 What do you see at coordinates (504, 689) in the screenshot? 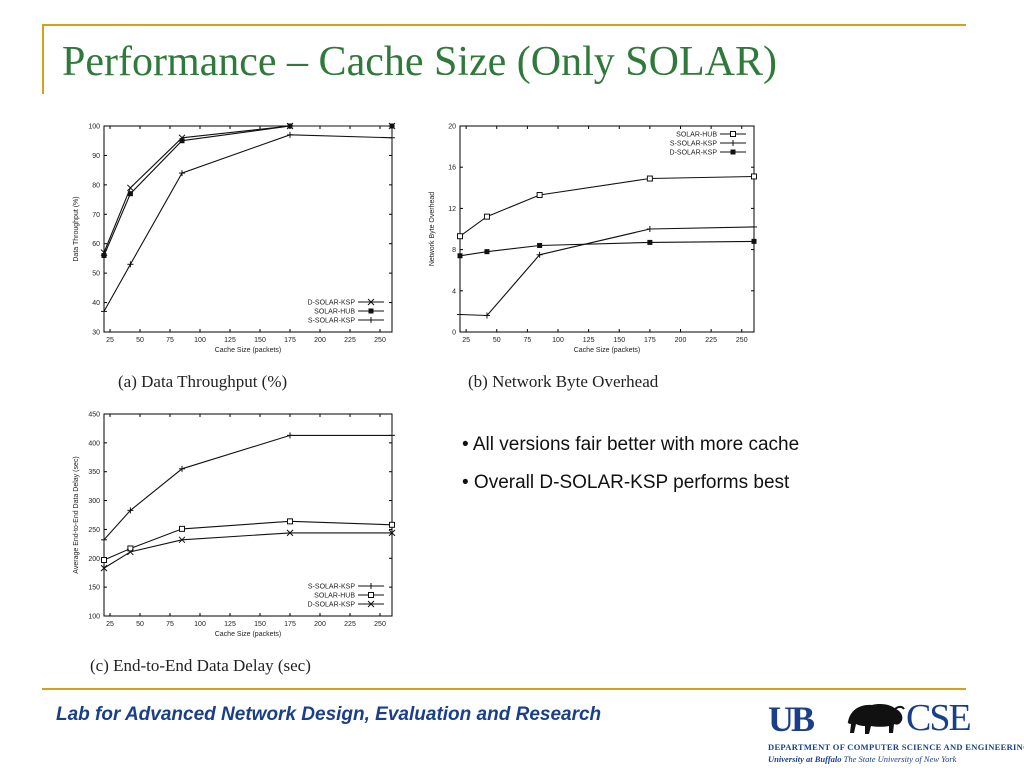
I see `footer-rule` at bounding box center [504, 689].